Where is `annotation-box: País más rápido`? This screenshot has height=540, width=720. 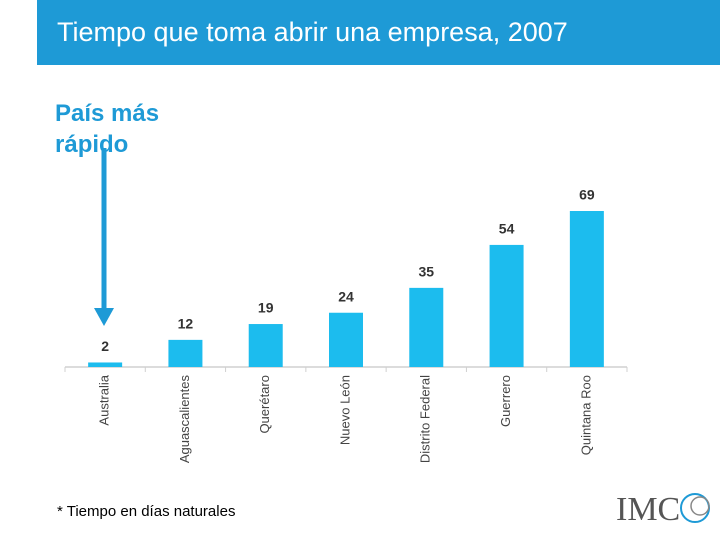 annotation-box: País más rápido is located at coordinates (107, 129).